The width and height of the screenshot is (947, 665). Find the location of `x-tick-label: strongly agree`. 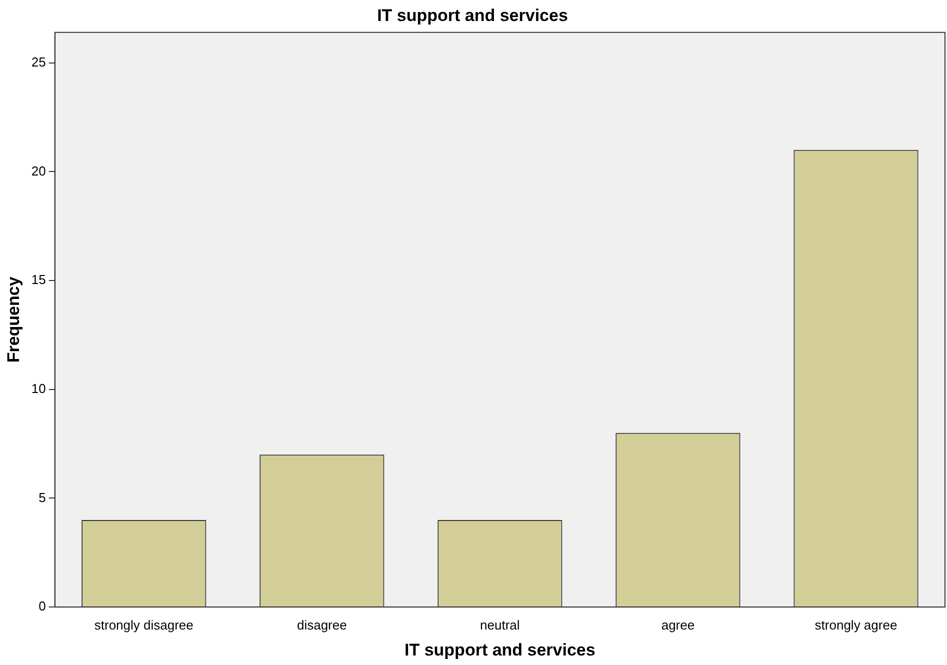

x-tick-label: strongly agree is located at coordinates (856, 624).